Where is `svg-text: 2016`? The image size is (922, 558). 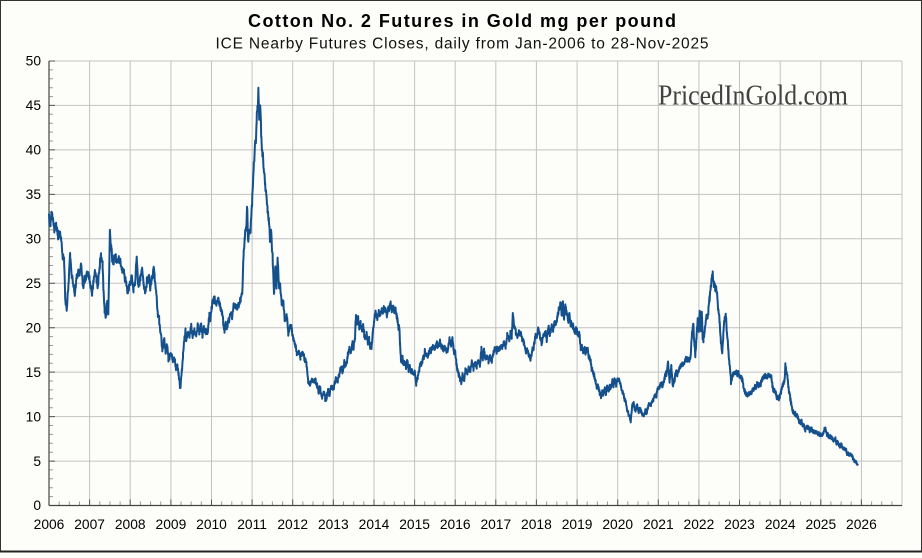
svg-text: 2016 is located at coordinates (455, 524).